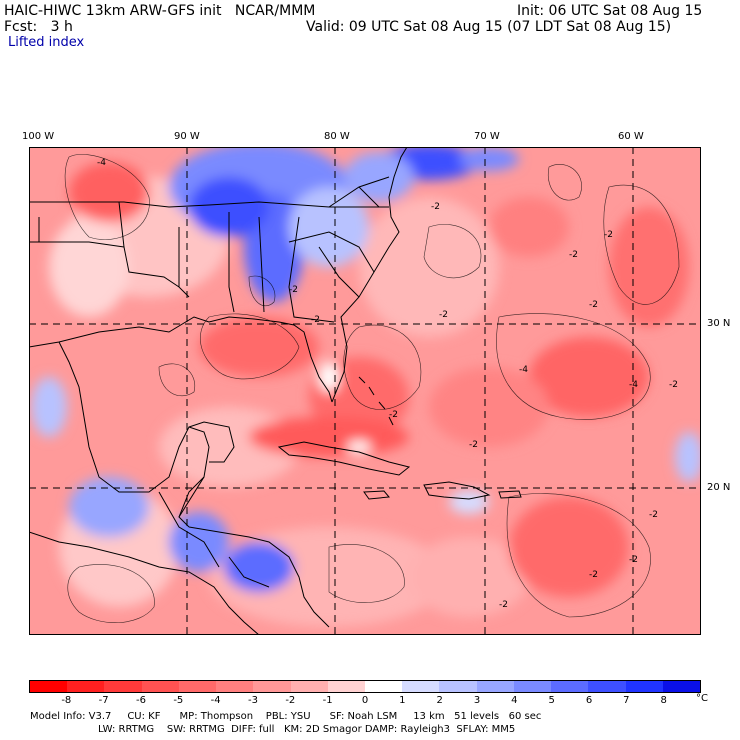 This screenshot has height=740, width=740. What do you see at coordinates (365, 700) in the screenshot?
I see `colorbar-tick-label: 0` at bounding box center [365, 700].